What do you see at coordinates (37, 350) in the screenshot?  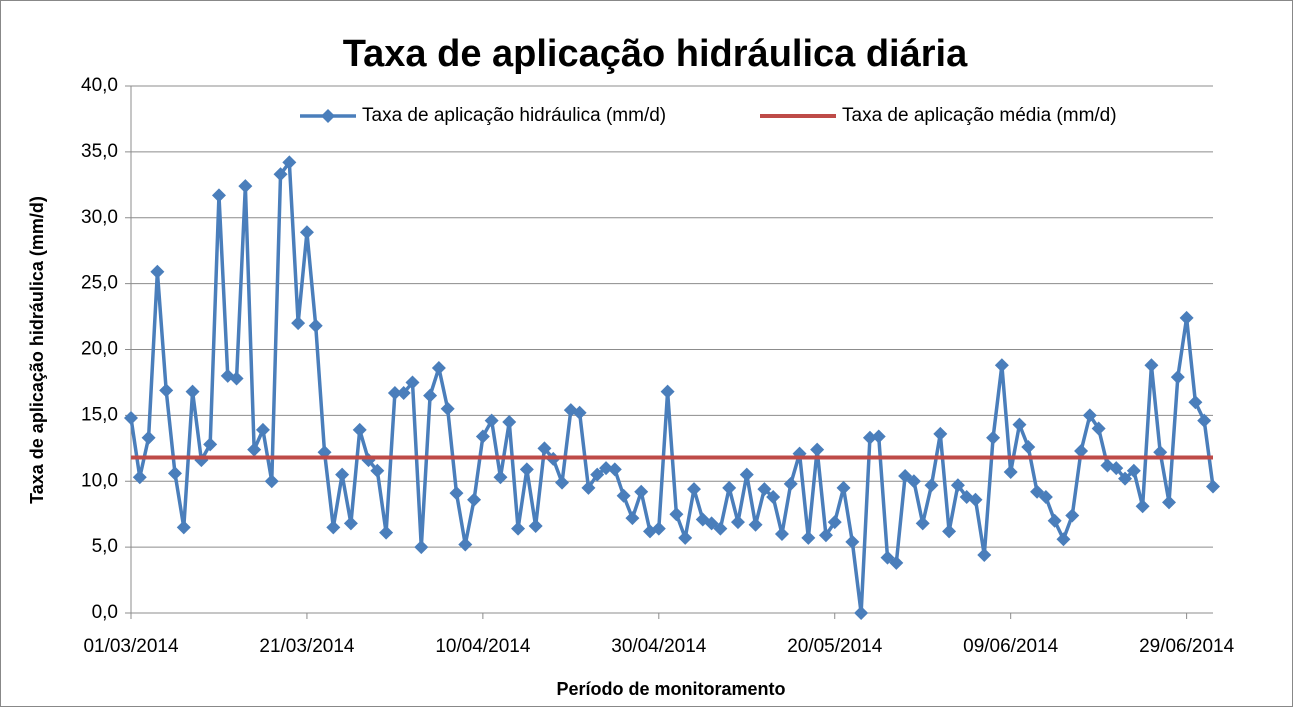 I see `y-axis-title: Taxa de aplicação hidráulica (mm/d)` at bounding box center [37, 350].